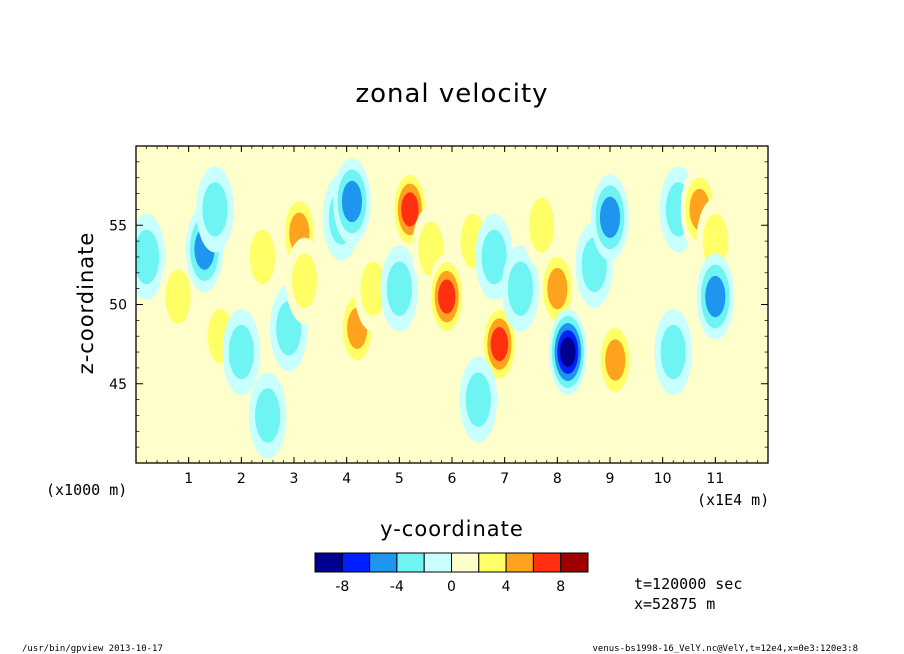  Describe the element at coordinates (241, 479) in the screenshot. I see `x-tick-label: 2` at that location.